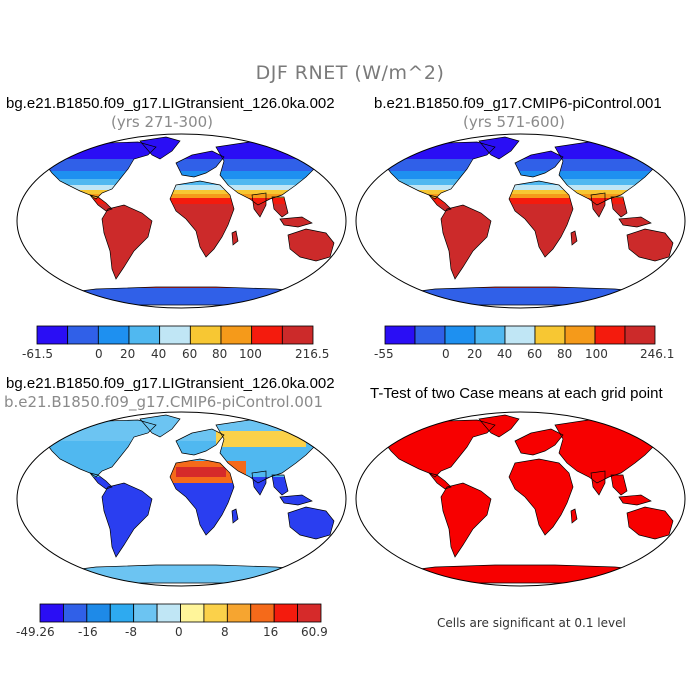 The width and height of the screenshot is (700, 700). I want to click on map-top-right, so click(520, 221).